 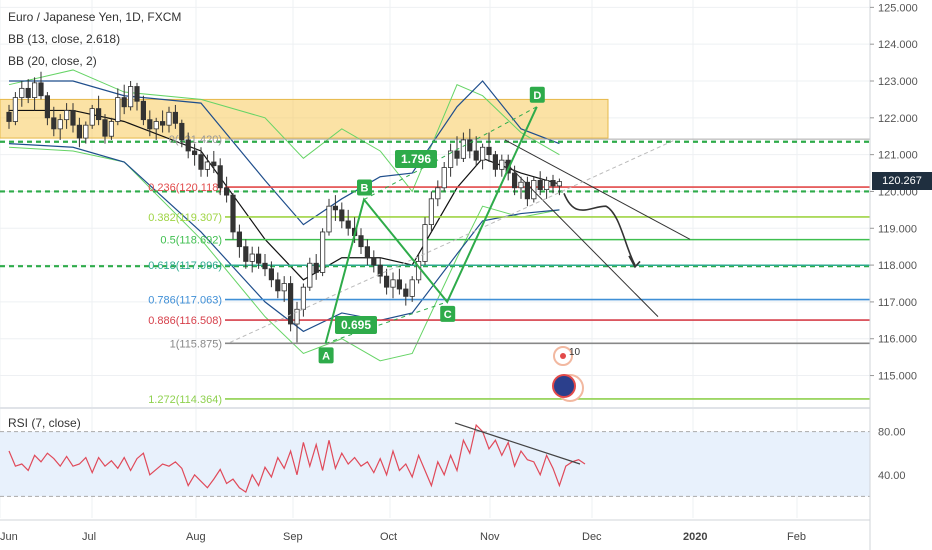 What do you see at coordinates (435, 464) in the screenshot?
I see `rsi-band` at bounding box center [435, 464].